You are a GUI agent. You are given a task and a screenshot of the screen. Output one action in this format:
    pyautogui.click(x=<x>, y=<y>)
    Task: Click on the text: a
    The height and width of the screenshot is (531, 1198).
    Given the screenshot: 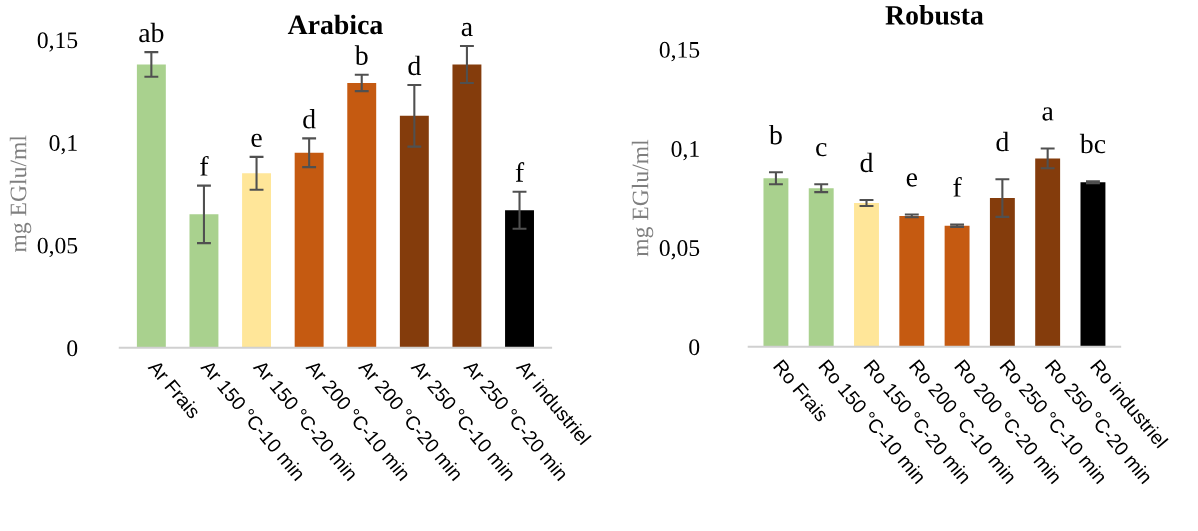 What is the action you would take?
    pyautogui.click(x=467, y=29)
    